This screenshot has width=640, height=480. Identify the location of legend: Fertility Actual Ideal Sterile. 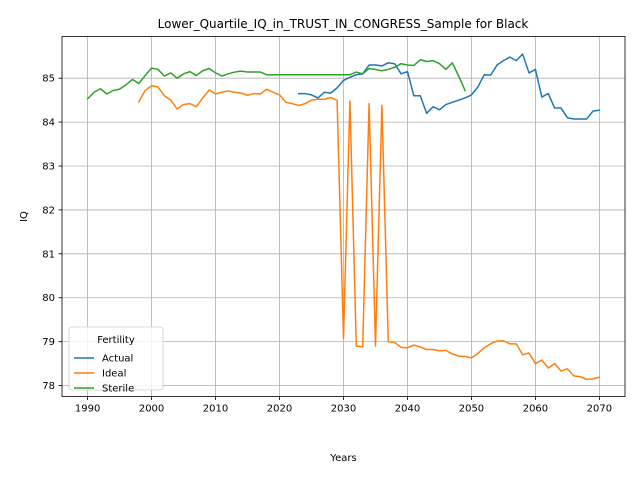
(116, 360).